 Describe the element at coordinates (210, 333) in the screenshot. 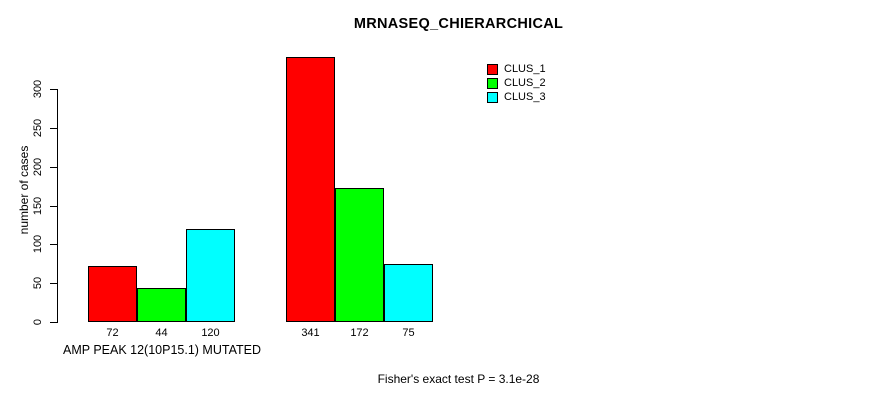

I see `bar-value-label: 120` at that location.